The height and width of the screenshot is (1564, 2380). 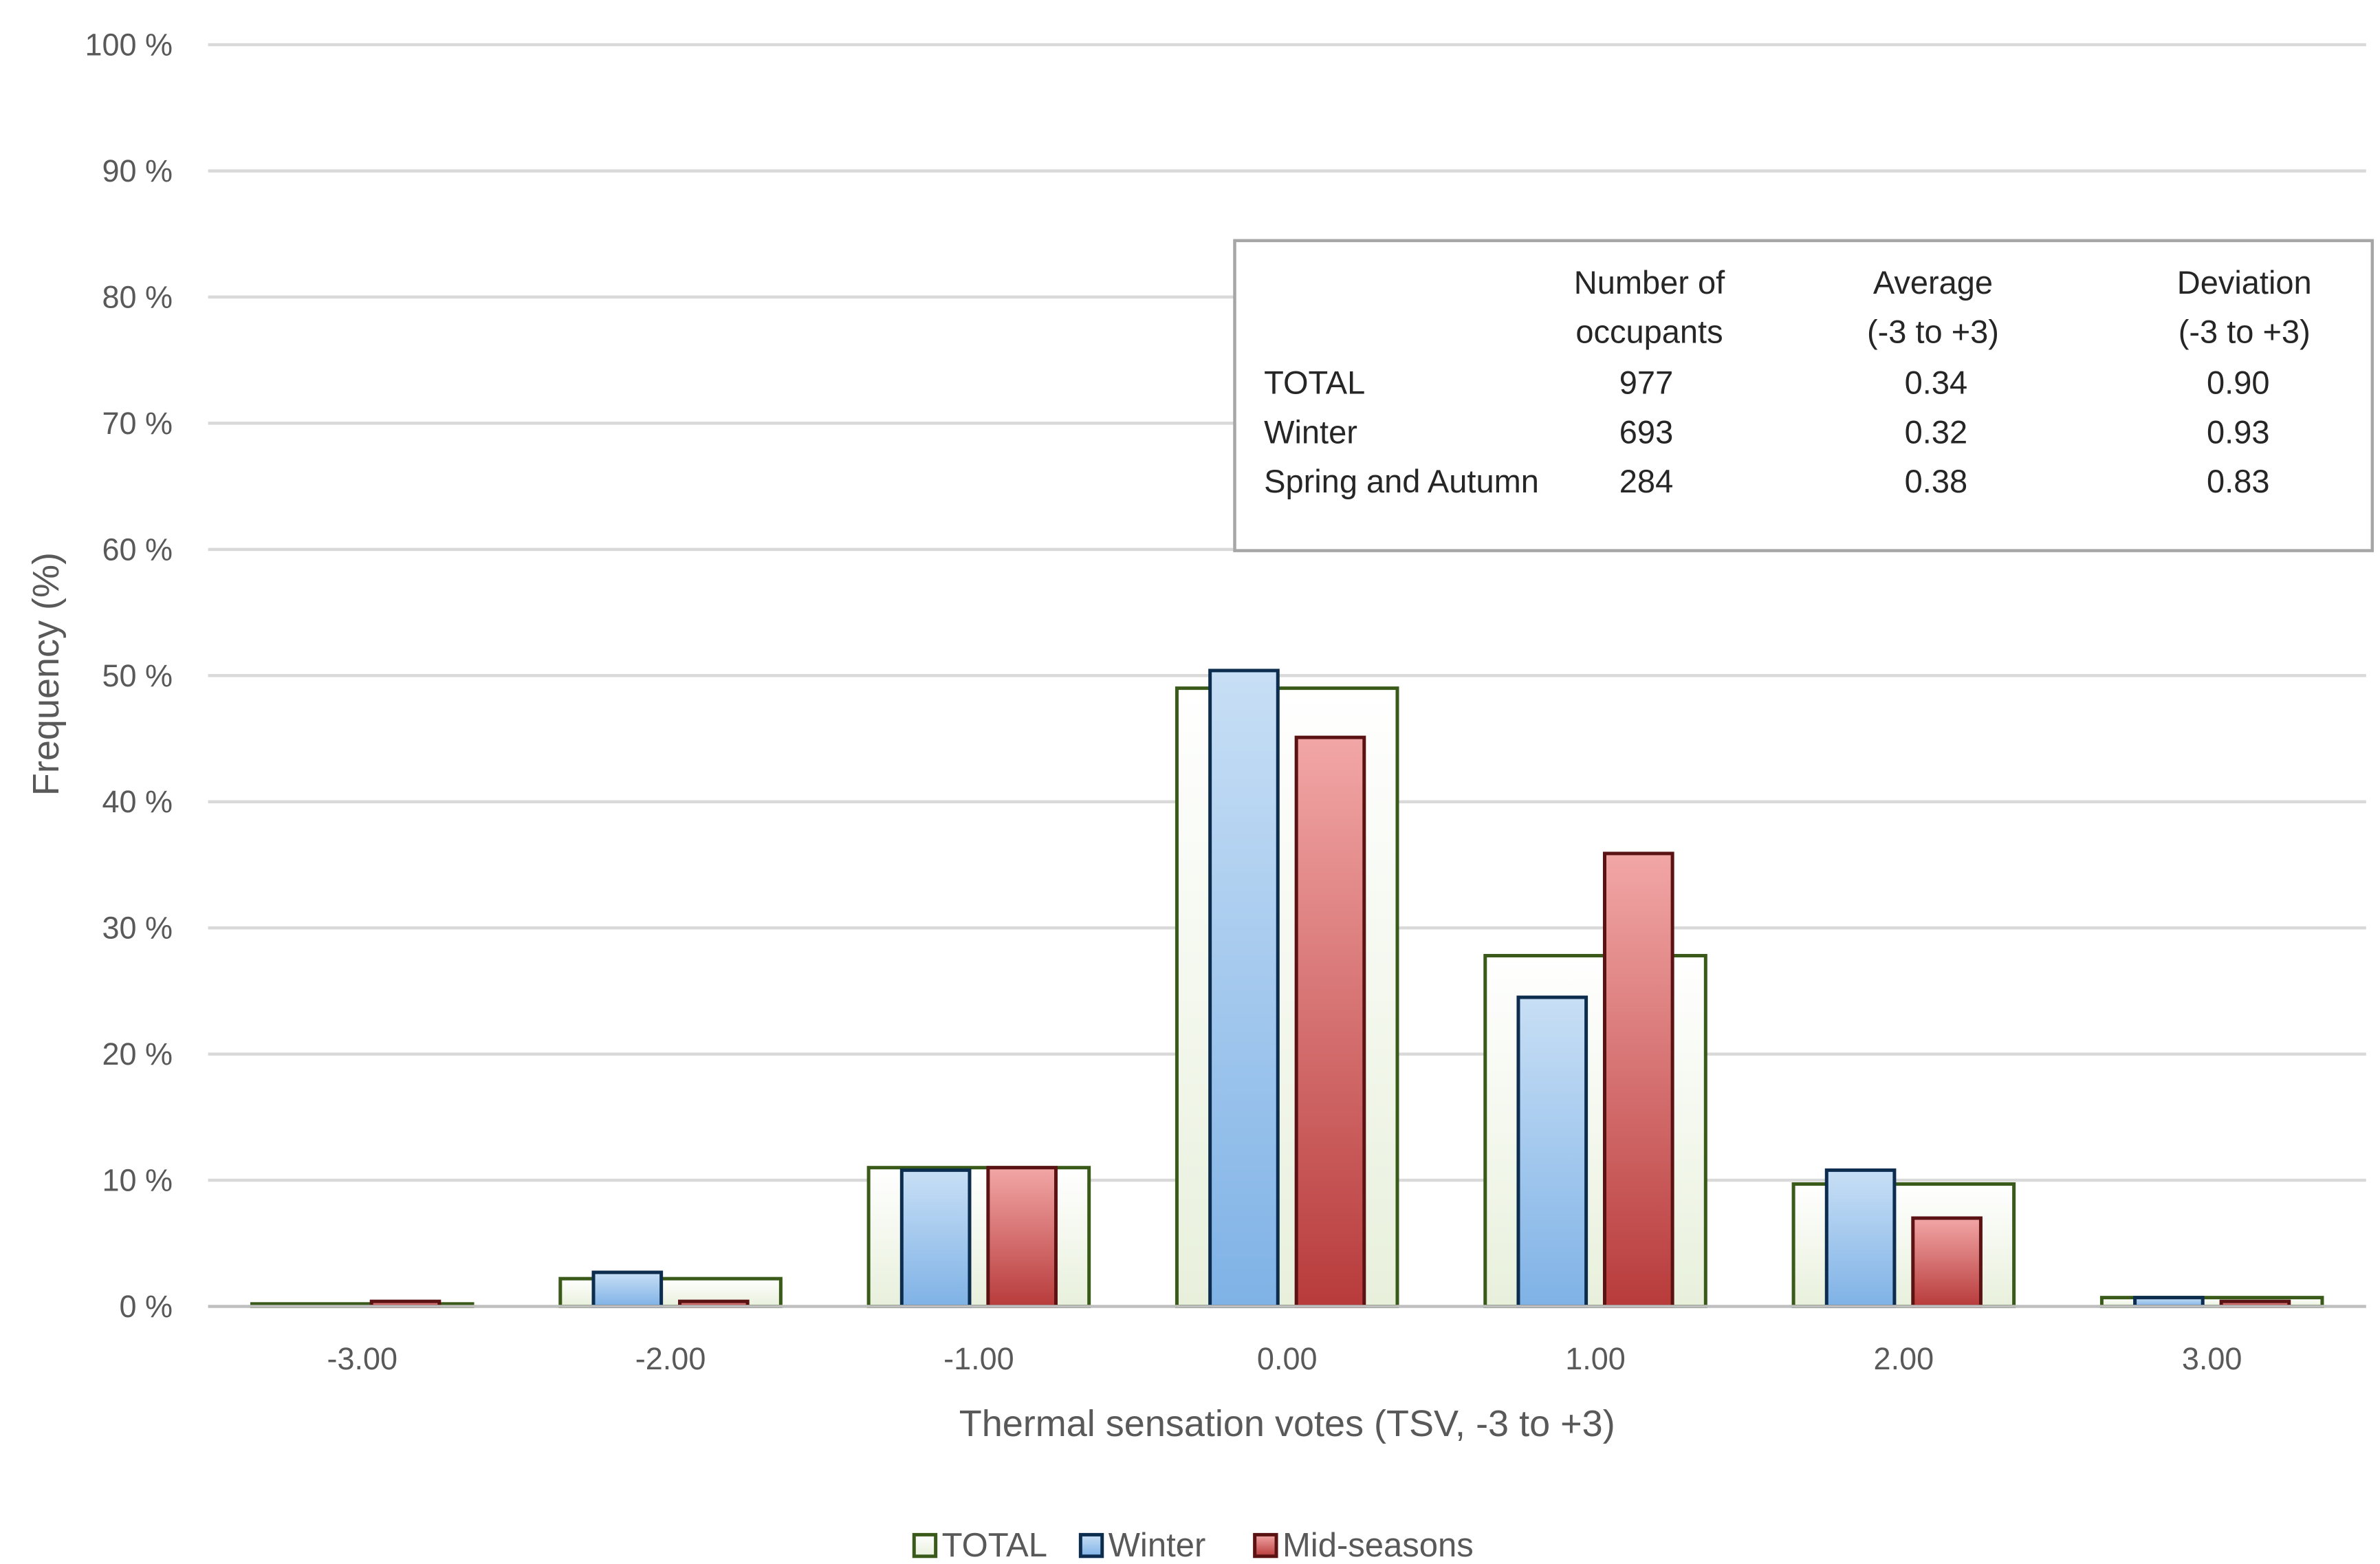 What do you see at coordinates (137, 1054) in the screenshot?
I see `y-tick-label: 20 %` at bounding box center [137, 1054].